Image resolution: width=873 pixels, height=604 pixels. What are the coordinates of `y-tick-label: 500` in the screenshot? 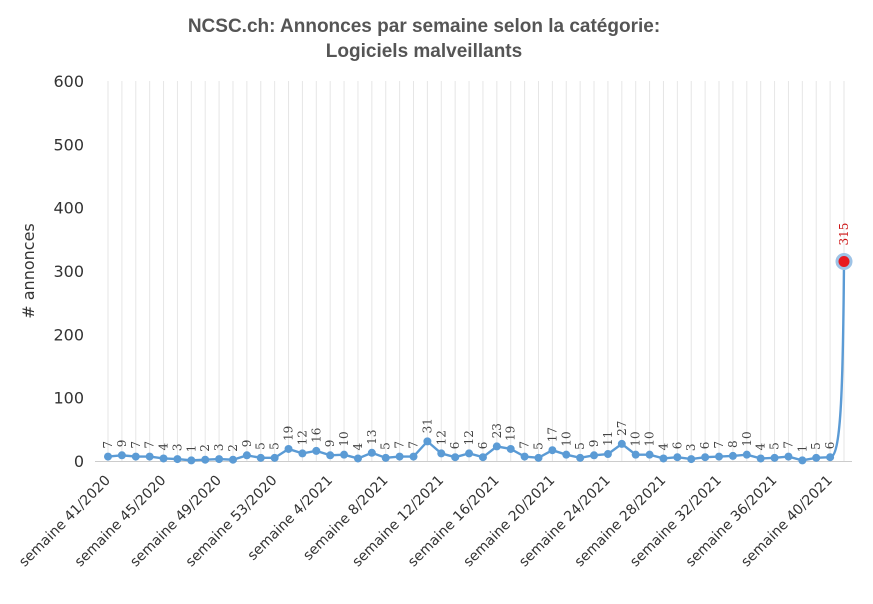 It's located at (68, 144).